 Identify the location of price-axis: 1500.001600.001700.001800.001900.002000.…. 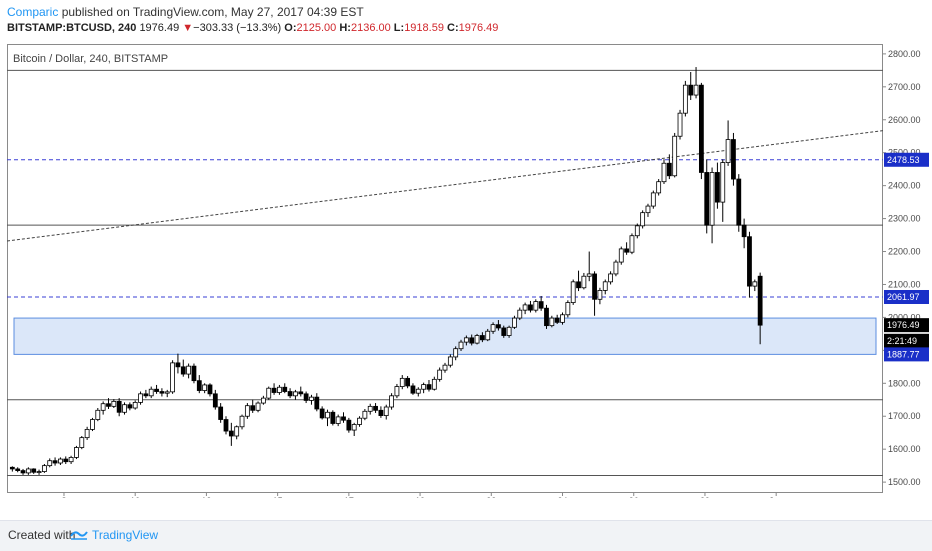
(907, 271).